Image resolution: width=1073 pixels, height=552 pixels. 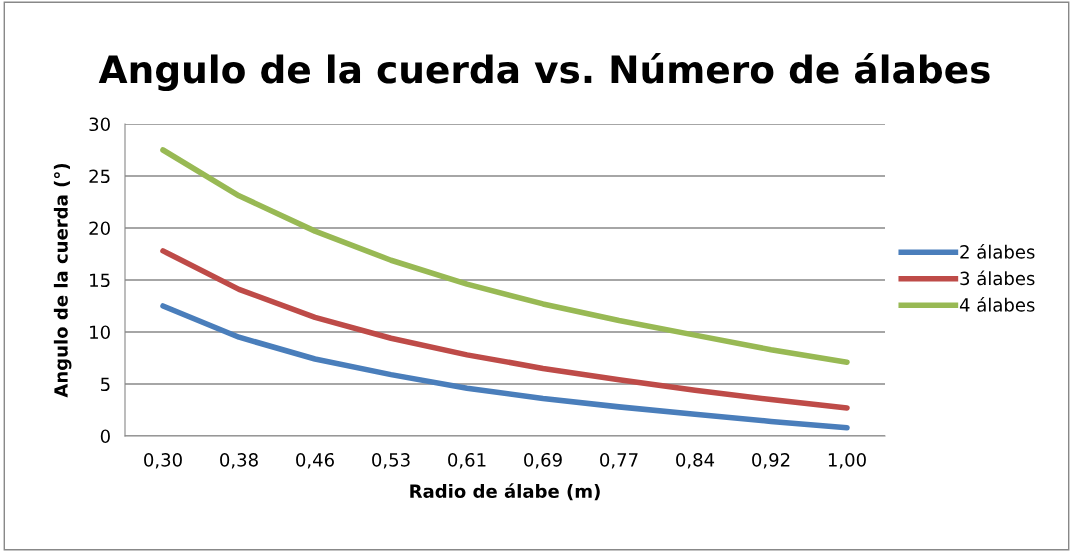 I want to click on y-tick-label: 20, so click(x=99, y=228).